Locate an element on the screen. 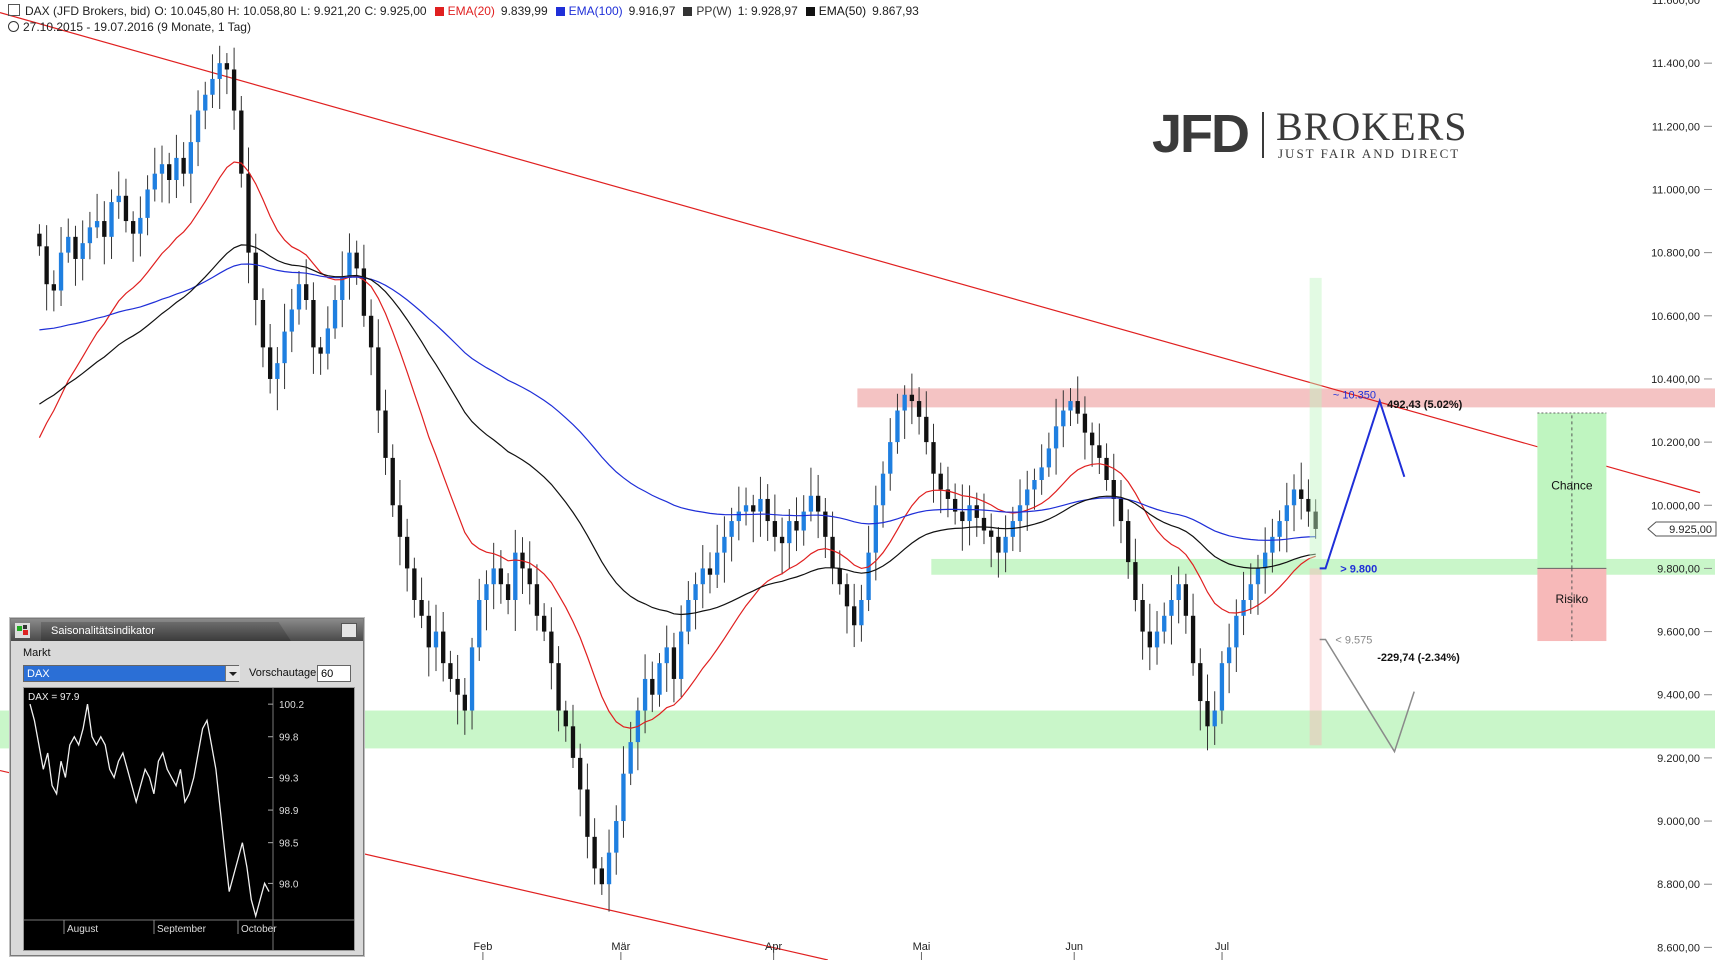 Image resolution: width=1719 pixels, height=960 pixels. ohlc-item: L: 9.921,20 is located at coordinates (330, 11).